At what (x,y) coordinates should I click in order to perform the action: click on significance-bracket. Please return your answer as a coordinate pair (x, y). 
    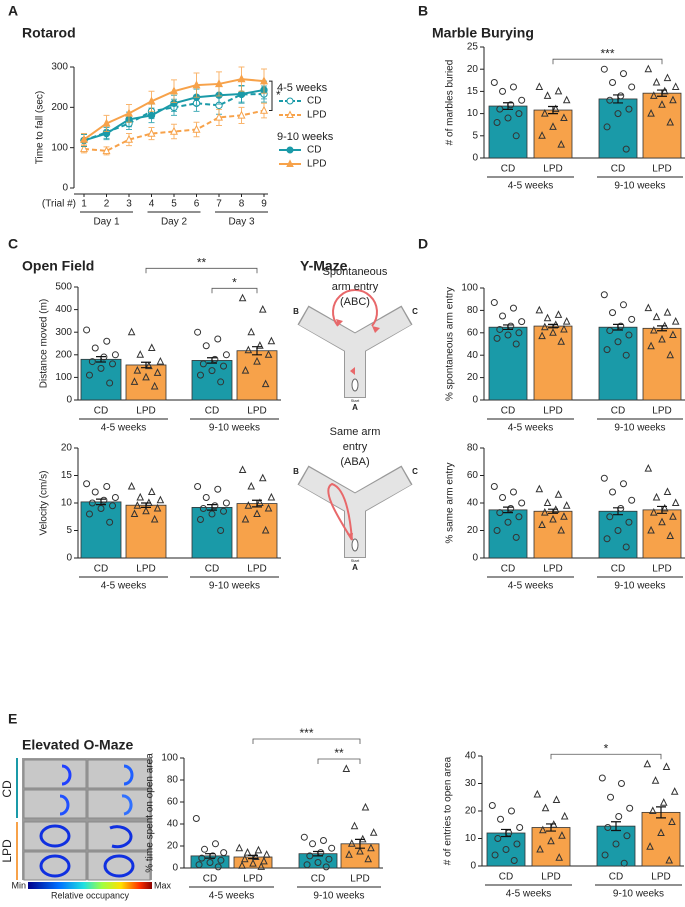
    Looking at the image, I should click on (306, 741).